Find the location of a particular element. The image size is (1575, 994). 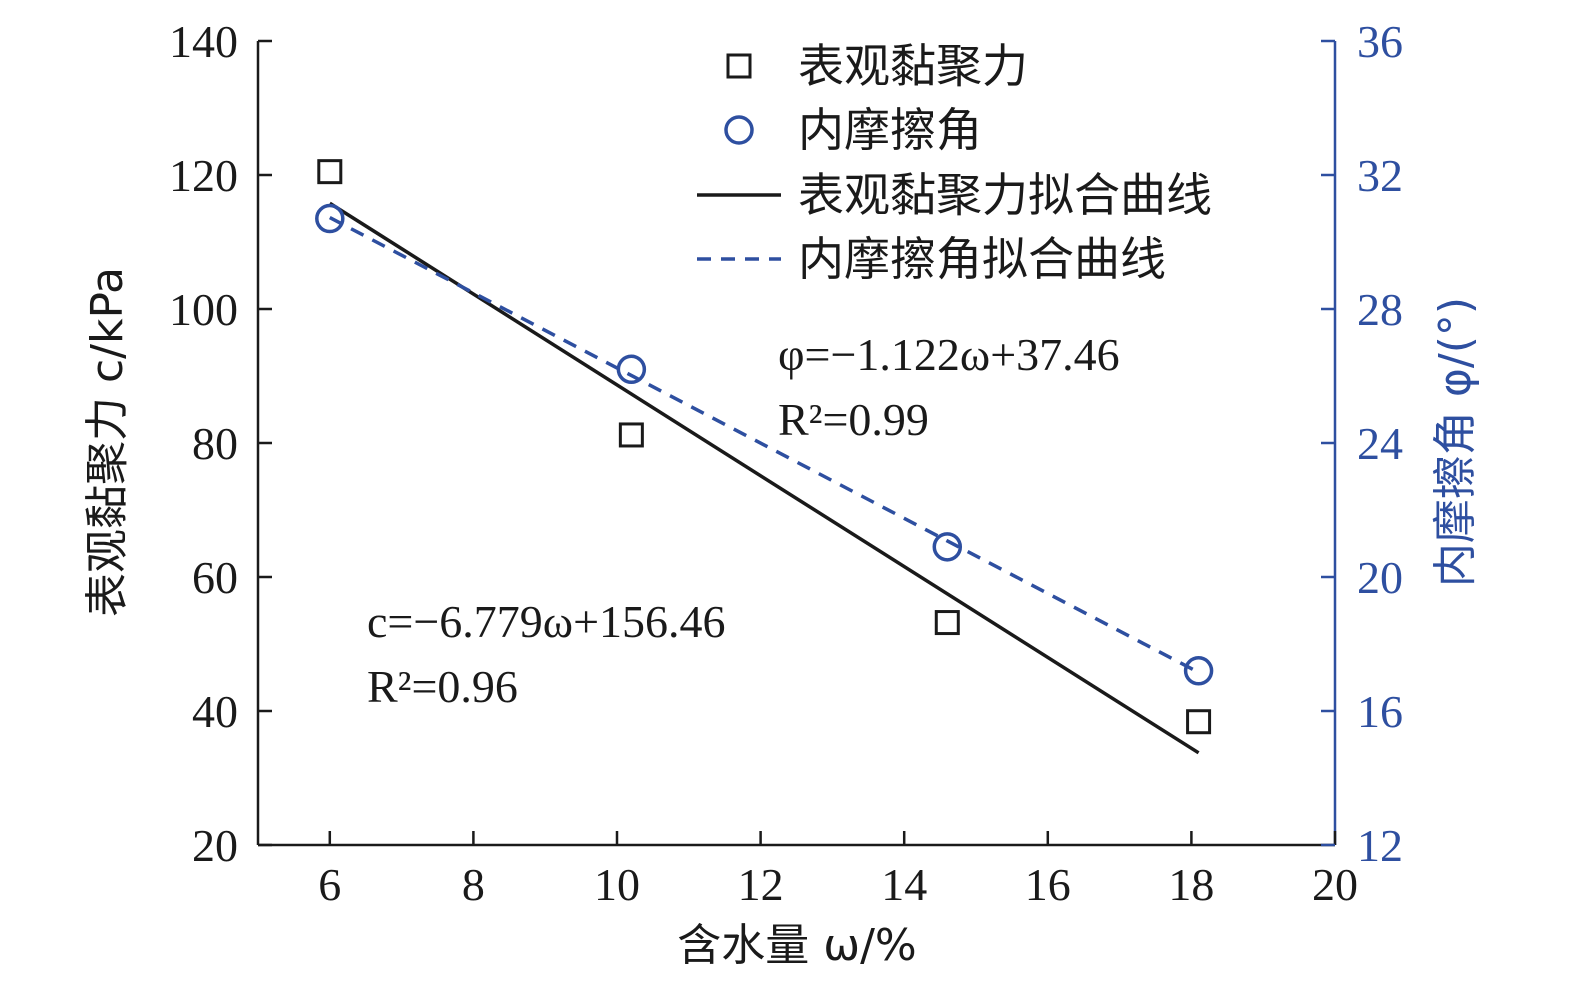

legend-label-cohesion-fit: 表观黏聚力拟合曲线 is located at coordinates (1005, 195).